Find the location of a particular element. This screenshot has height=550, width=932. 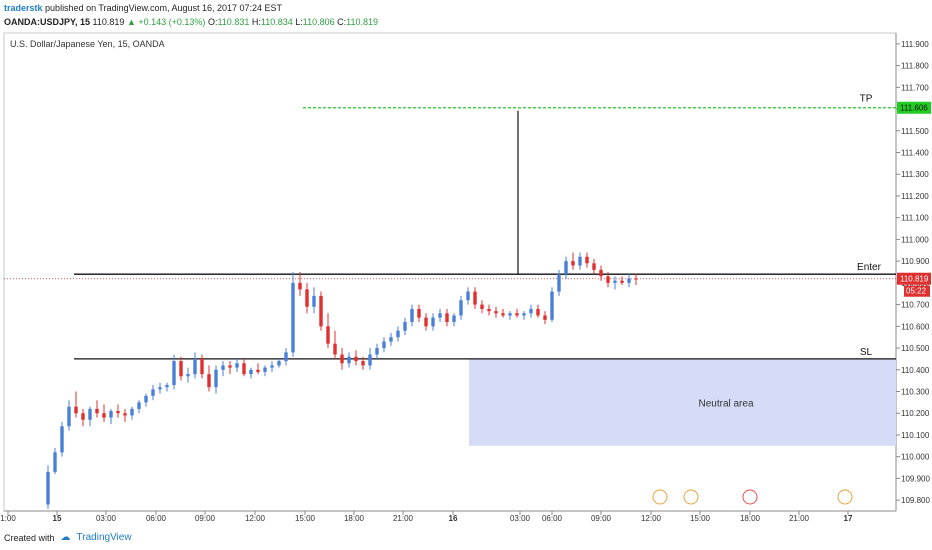

x-tick-label: 03:00 is located at coordinates (106, 518).